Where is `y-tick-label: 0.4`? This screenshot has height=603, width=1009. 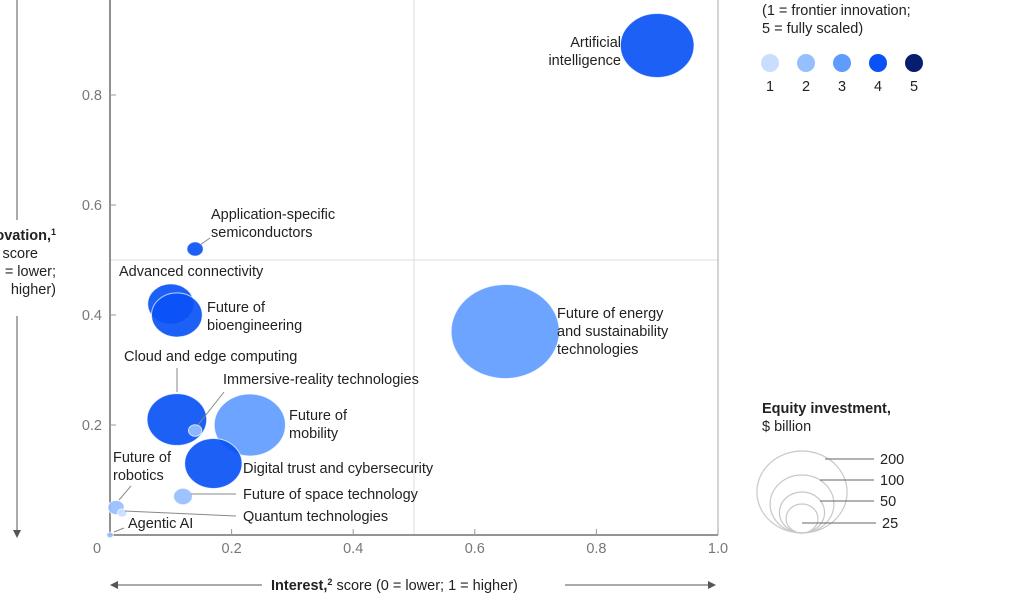 y-tick-label: 0.4 is located at coordinates (92, 316).